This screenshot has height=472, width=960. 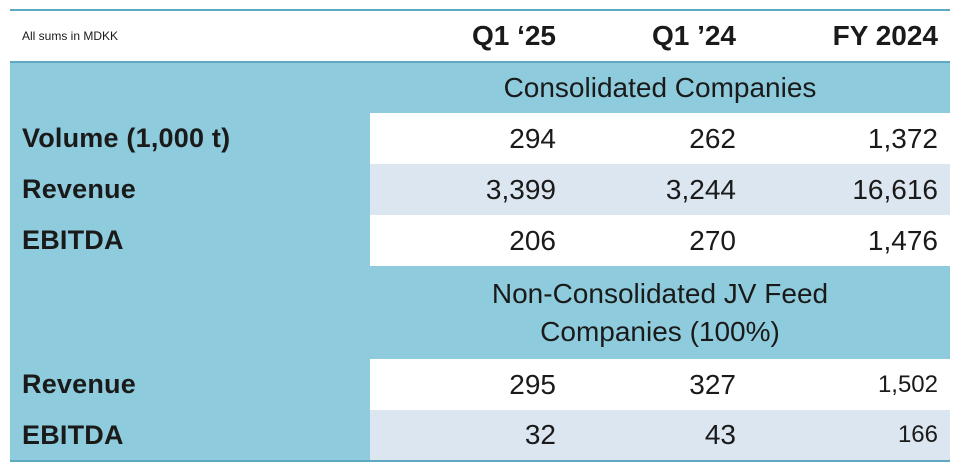 What do you see at coordinates (650, 435) in the screenshot?
I see `value-cell: 43` at bounding box center [650, 435].